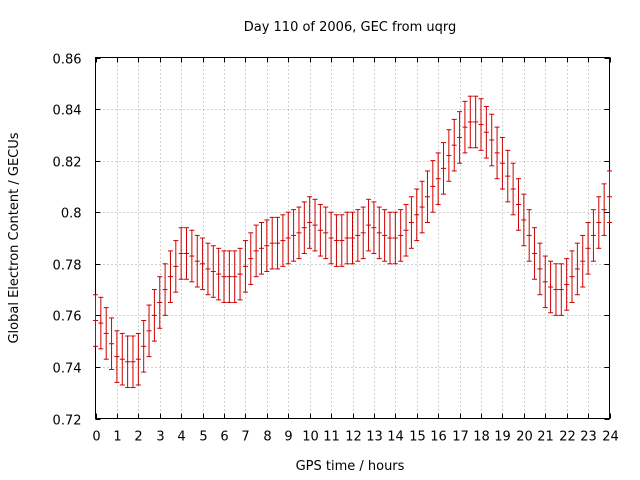 This screenshot has width=640, height=480. What do you see at coordinates (502, 437) in the screenshot?
I see `x-tick-label: 19` at bounding box center [502, 437].